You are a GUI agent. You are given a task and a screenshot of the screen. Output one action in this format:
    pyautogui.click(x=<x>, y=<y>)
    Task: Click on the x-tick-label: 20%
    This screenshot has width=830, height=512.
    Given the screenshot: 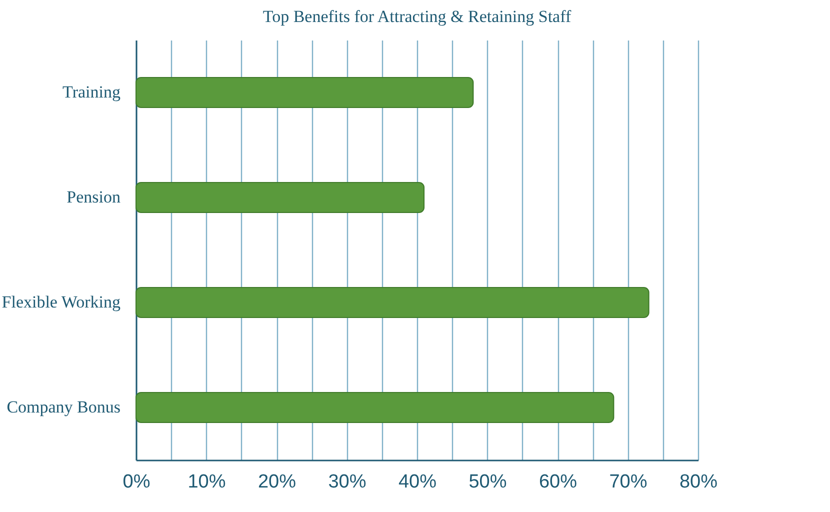 What is the action you would take?
    pyautogui.click(x=277, y=482)
    